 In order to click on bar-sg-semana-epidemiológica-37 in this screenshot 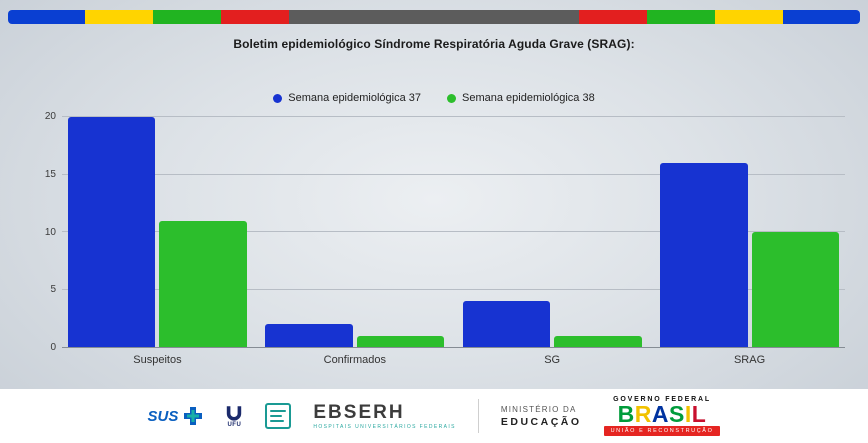, I will do `click(506, 324)`.